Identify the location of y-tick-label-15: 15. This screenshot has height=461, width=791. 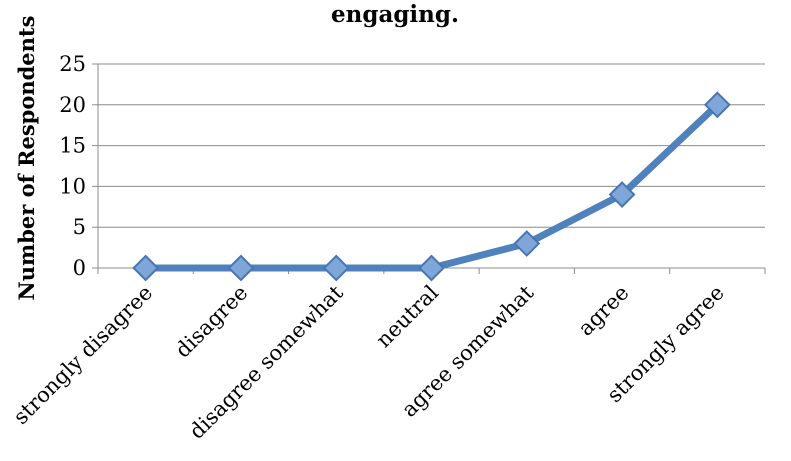
(72, 146).